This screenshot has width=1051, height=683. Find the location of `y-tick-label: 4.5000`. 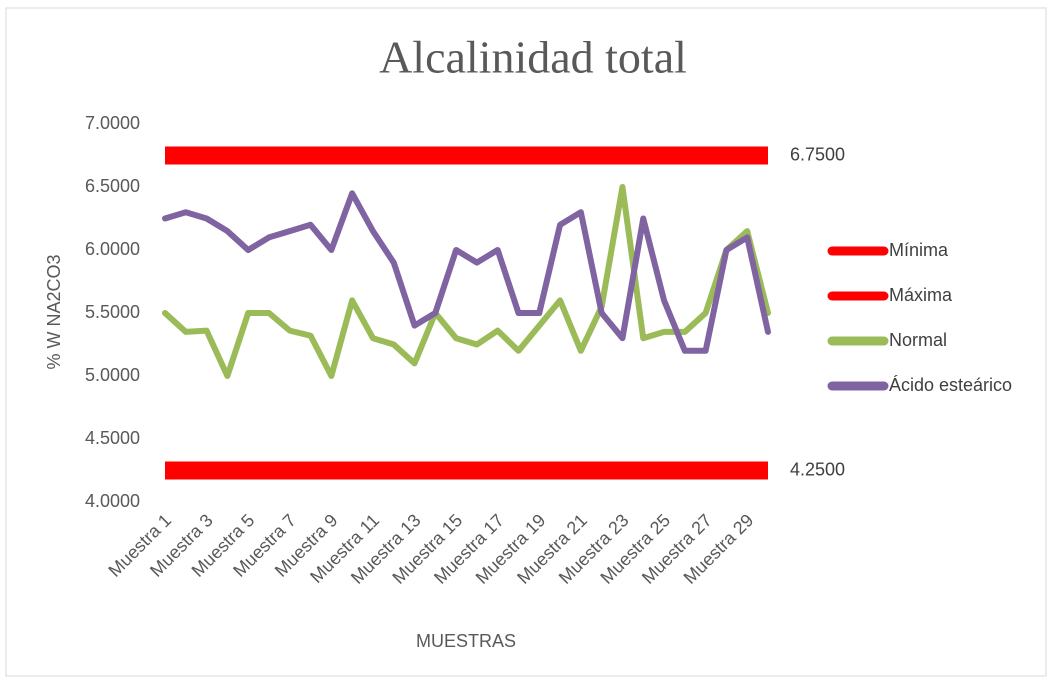

y-tick-label: 4.5000 is located at coordinates (112, 438).